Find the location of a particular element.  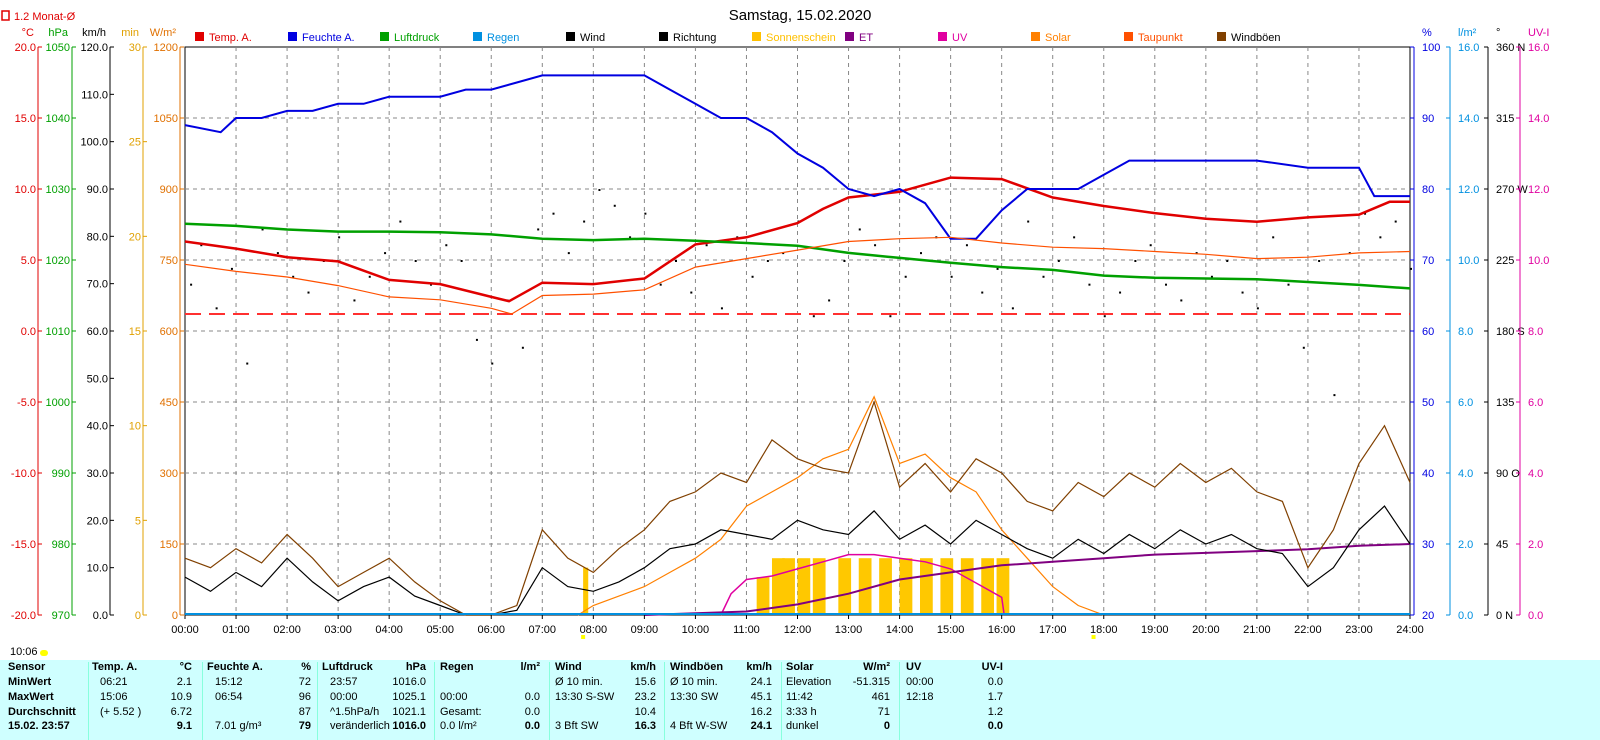

corner-label-group: 1.2 Monat-Ø is located at coordinates (38, 16).